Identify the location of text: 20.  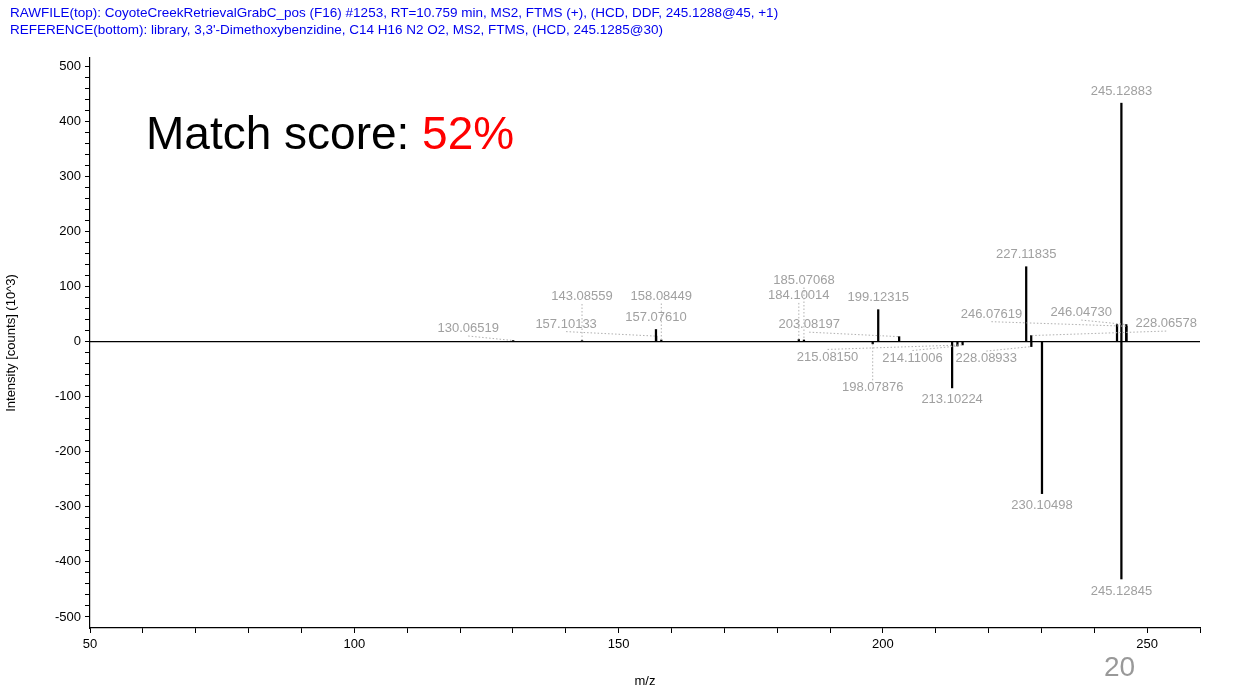
(1120, 666).